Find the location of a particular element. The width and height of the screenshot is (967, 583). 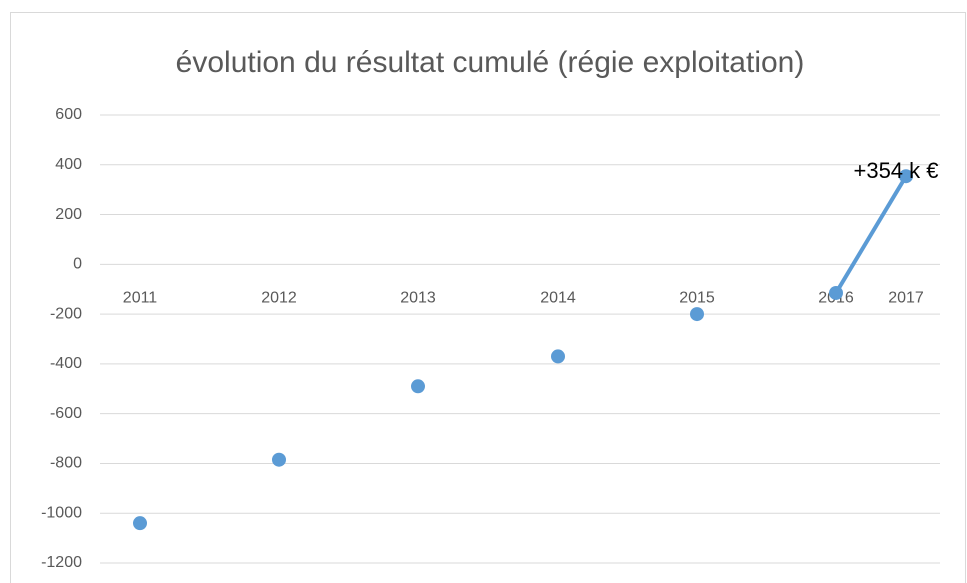

x-tick-label: 2015 is located at coordinates (697, 298).